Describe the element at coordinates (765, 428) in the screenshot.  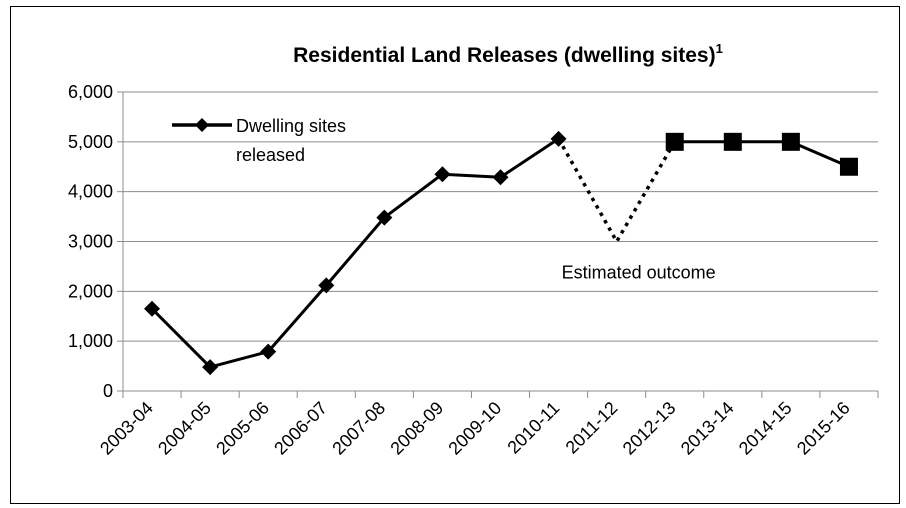
I see `x-tick-label: 2014-15` at that location.